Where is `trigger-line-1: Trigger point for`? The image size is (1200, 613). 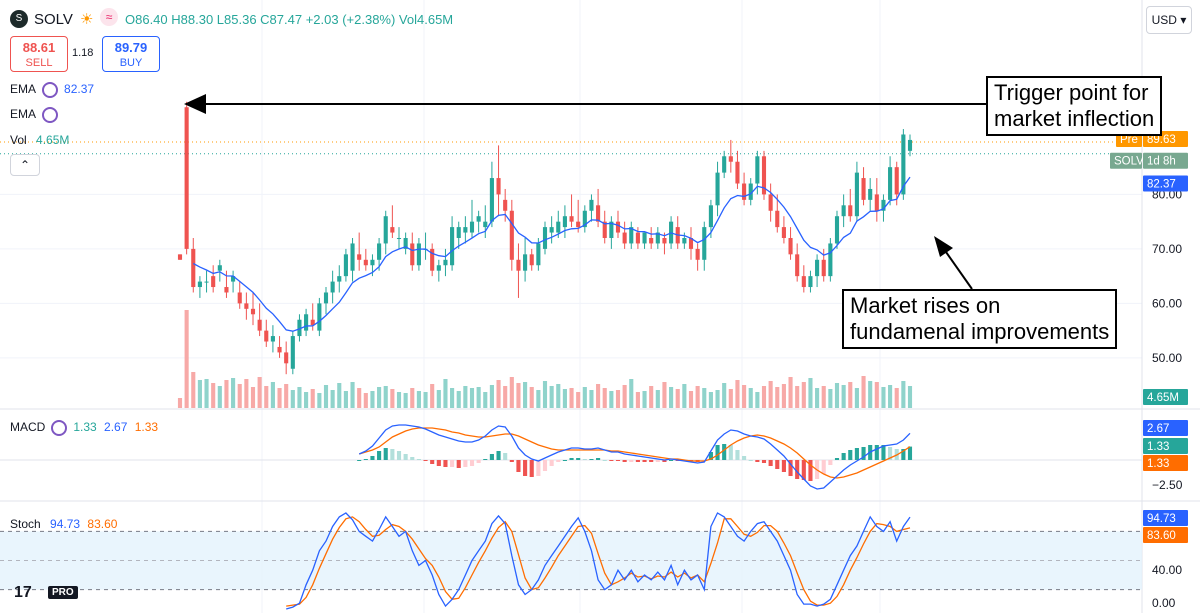 trigger-line-1: Trigger point for is located at coordinates (1071, 92).